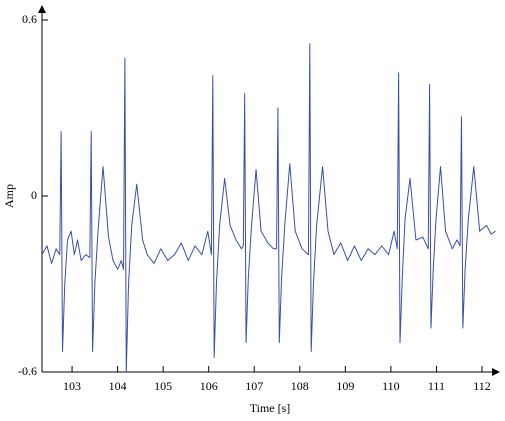 The height and width of the screenshot is (421, 505). What do you see at coordinates (9, 196) in the screenshot?
I see `y-axis-label: Amp` at bounding box center [9, 196].